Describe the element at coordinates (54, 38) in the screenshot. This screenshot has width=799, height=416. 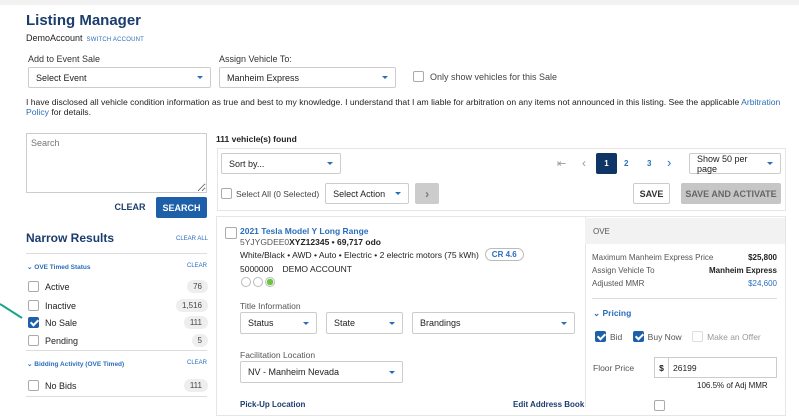
I see `account-name: DemoAccount` at that location.